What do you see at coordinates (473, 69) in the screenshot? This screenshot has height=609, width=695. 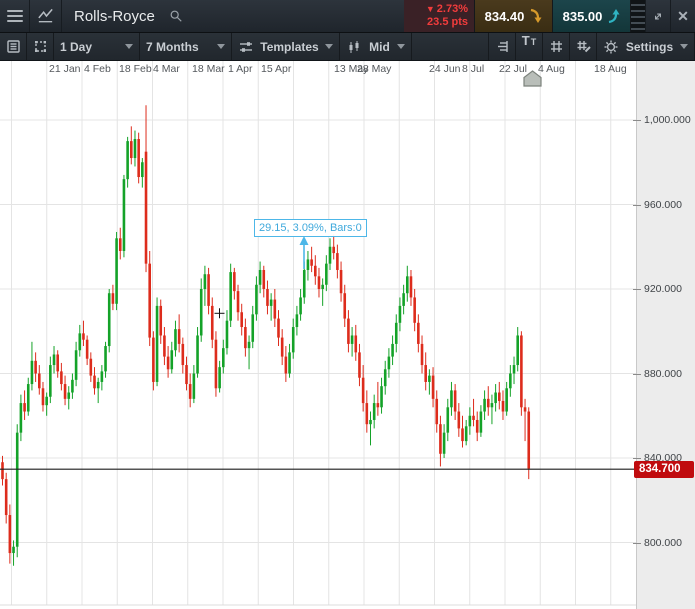 I see `x-axis-label: 8 Jul` at bounding box center [473, 69].